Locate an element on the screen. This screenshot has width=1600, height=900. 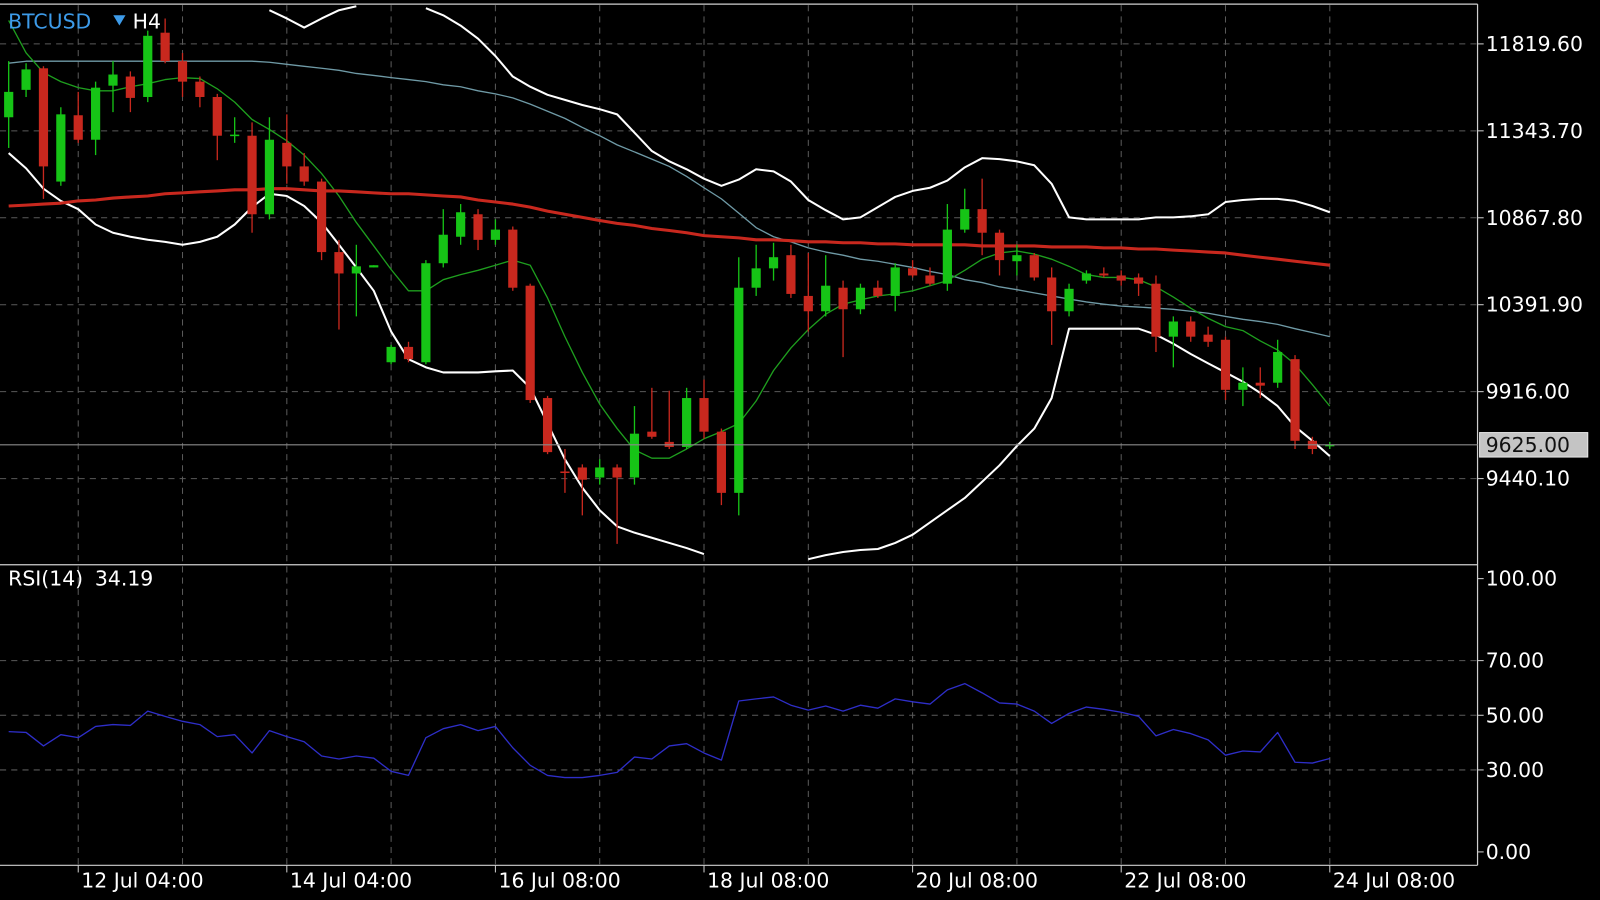
y-tick-label: 10391.90 is located at coordinates (1534, 305).